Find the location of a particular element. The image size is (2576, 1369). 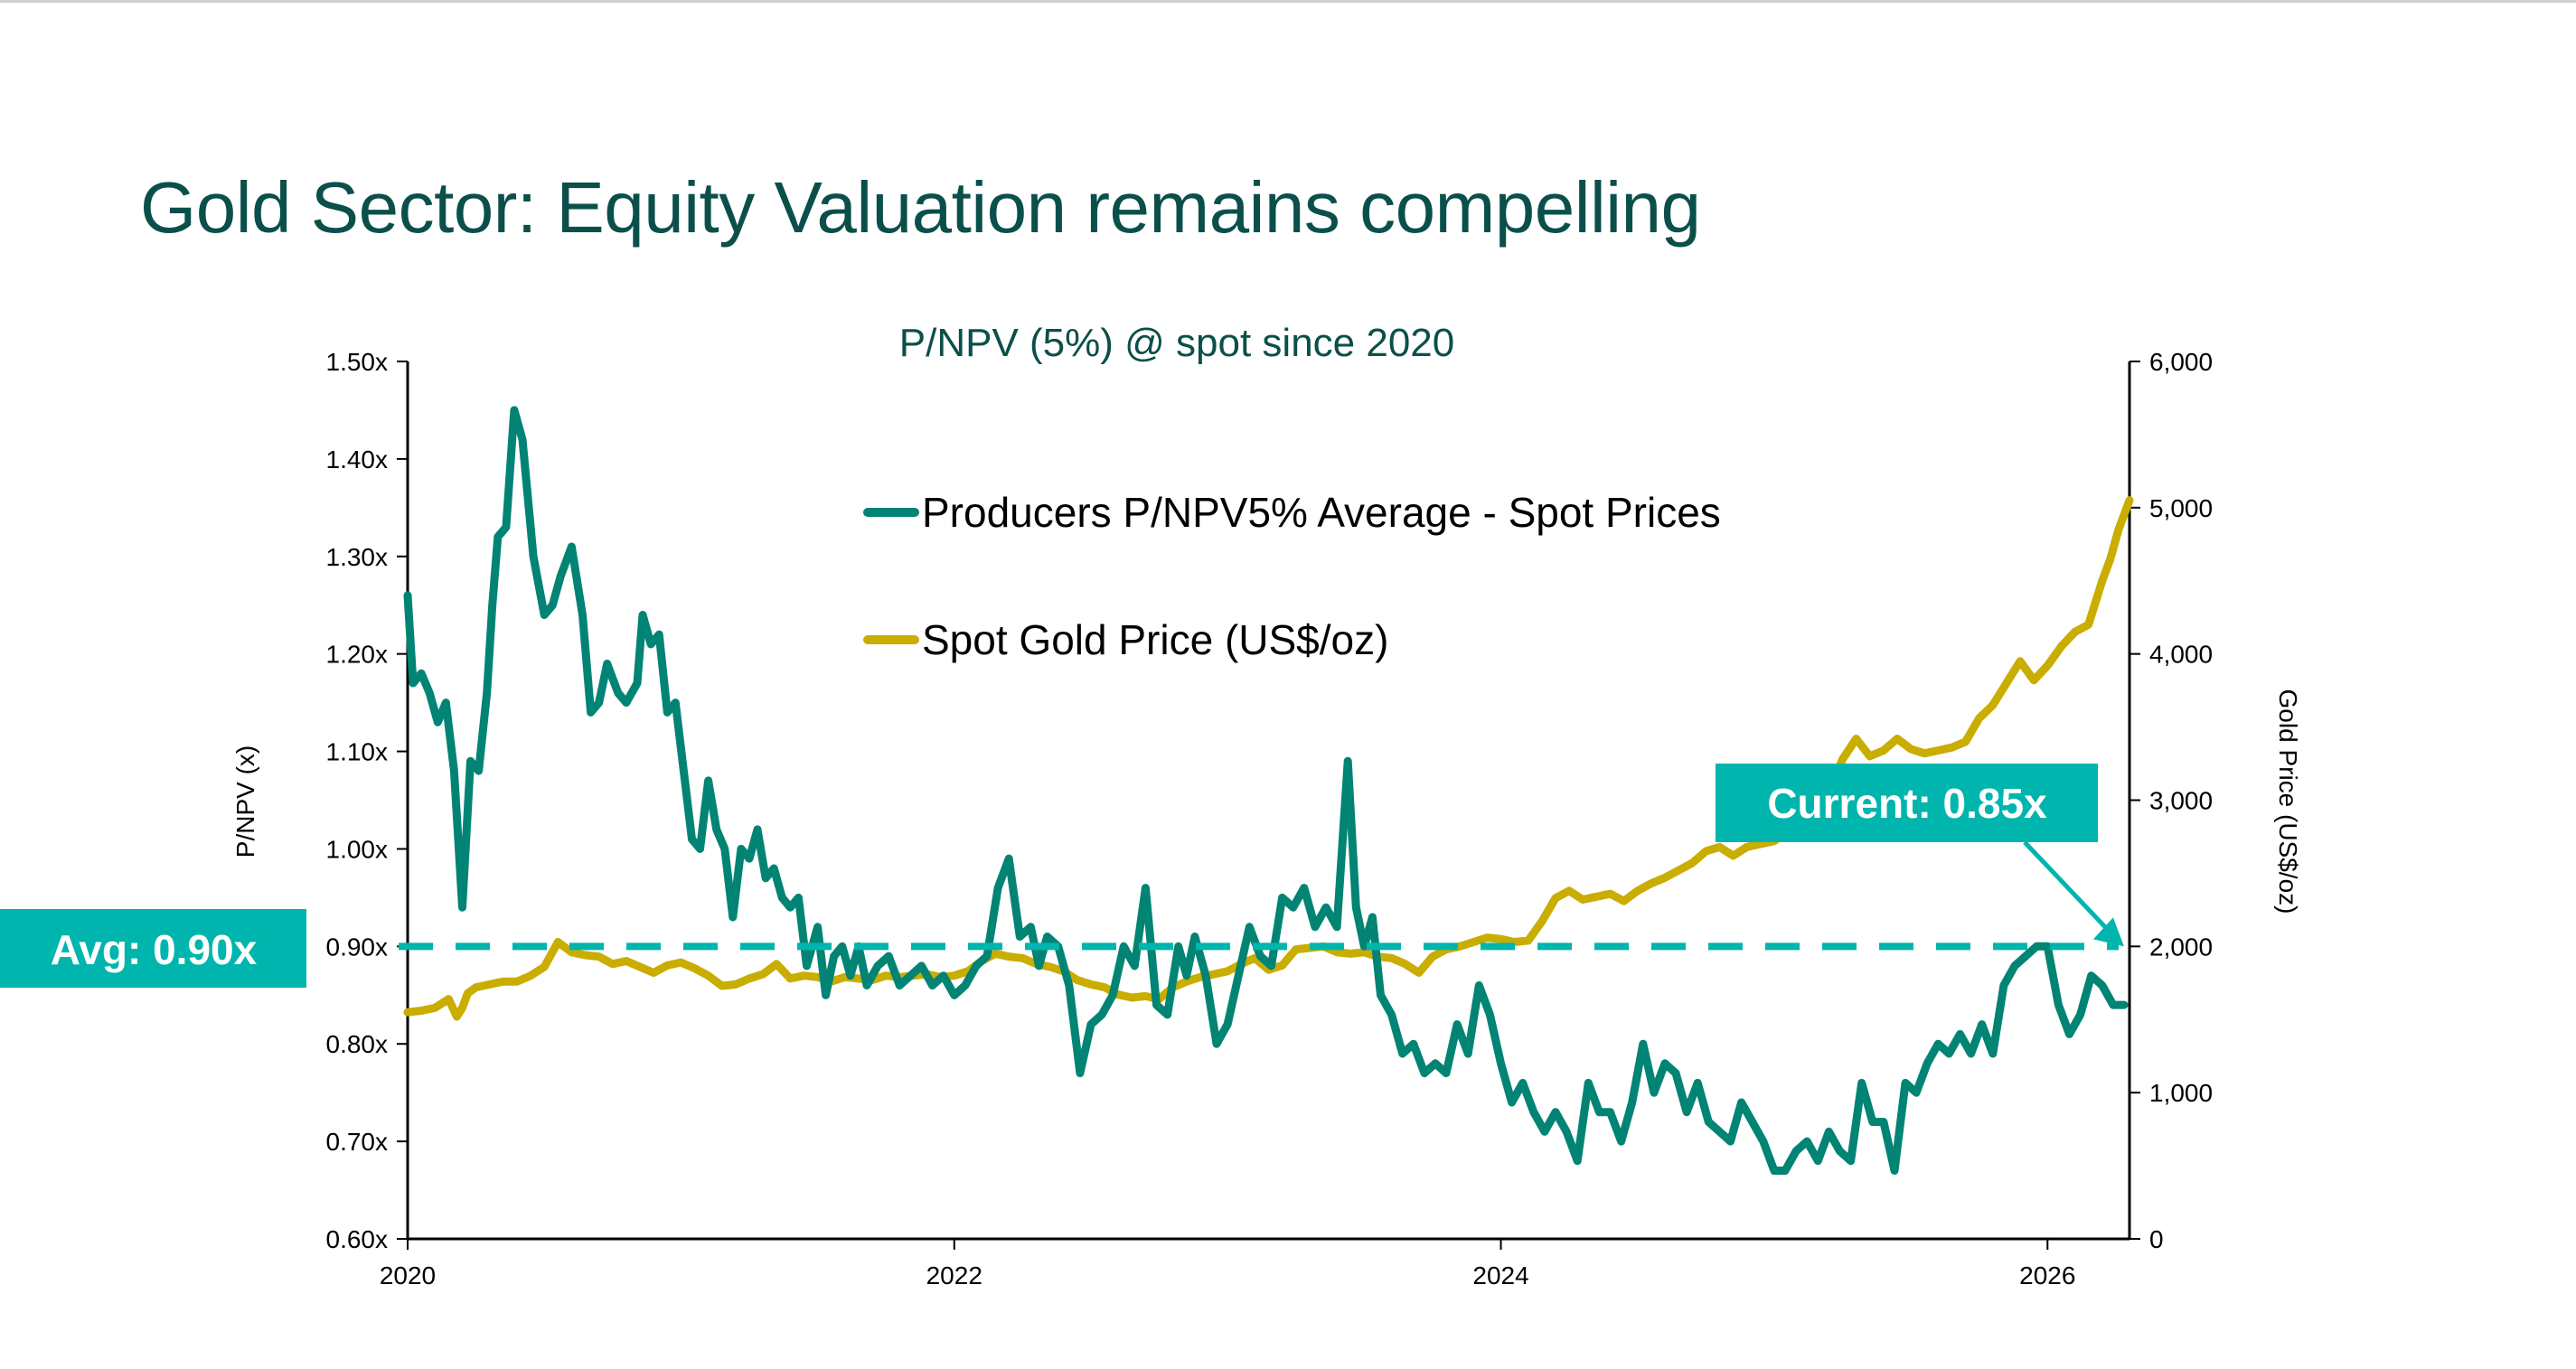

legend-label-gold: Spot Gold Price (US$/oz) is located at coordinates (1155, 639).